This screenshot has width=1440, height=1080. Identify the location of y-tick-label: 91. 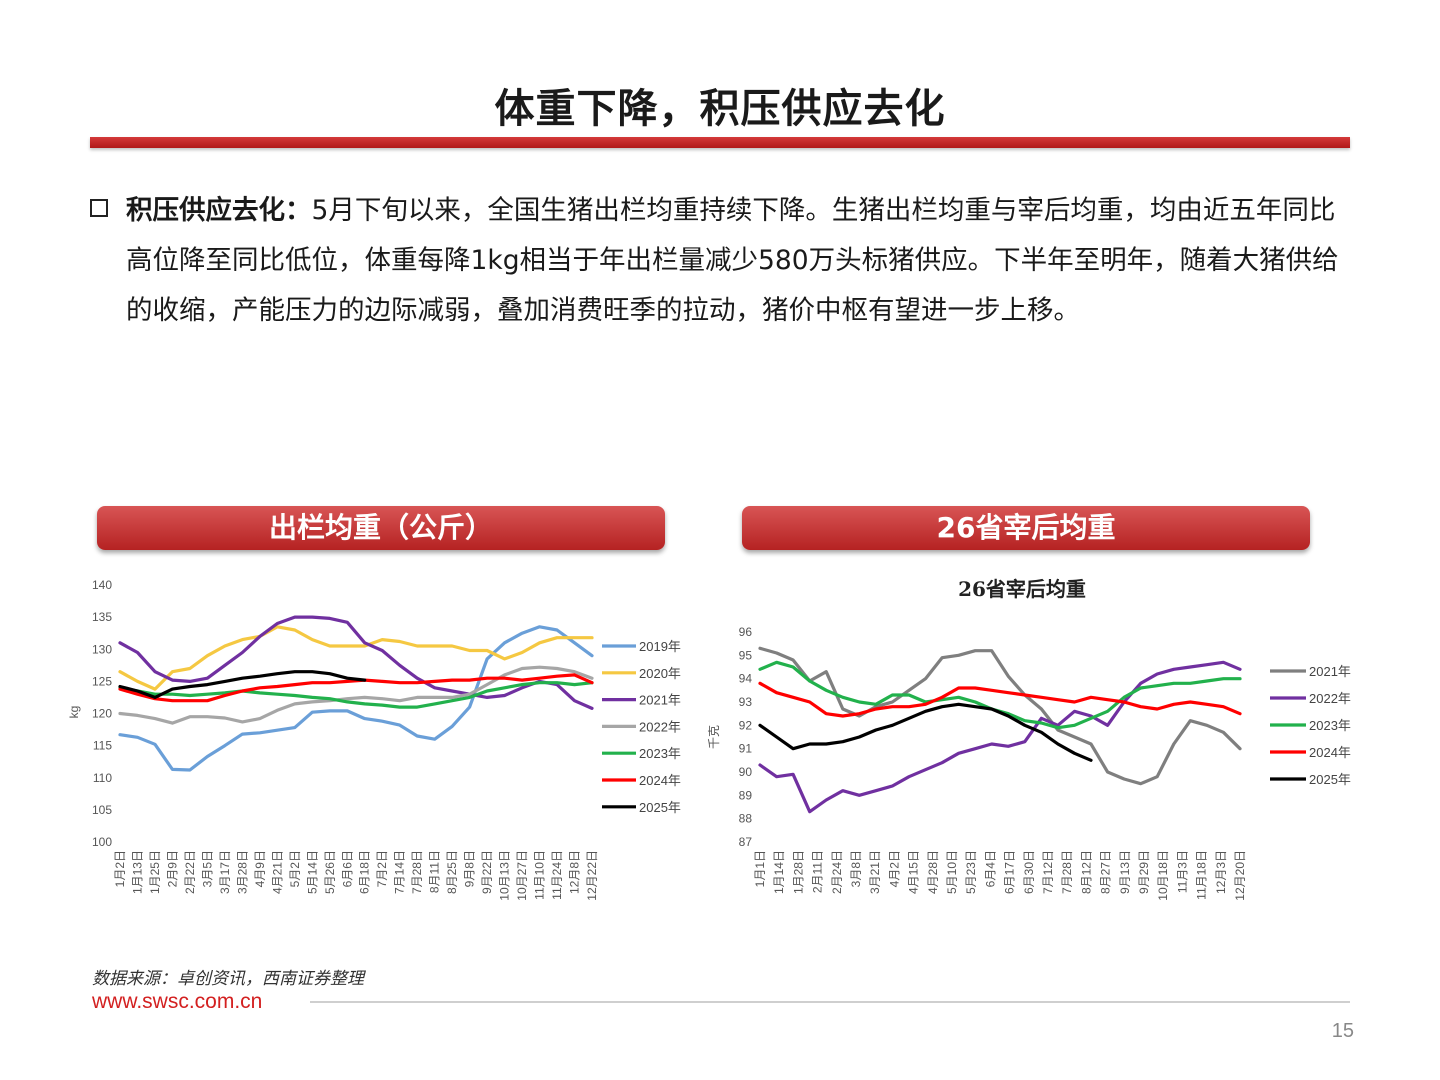
(746, 749).